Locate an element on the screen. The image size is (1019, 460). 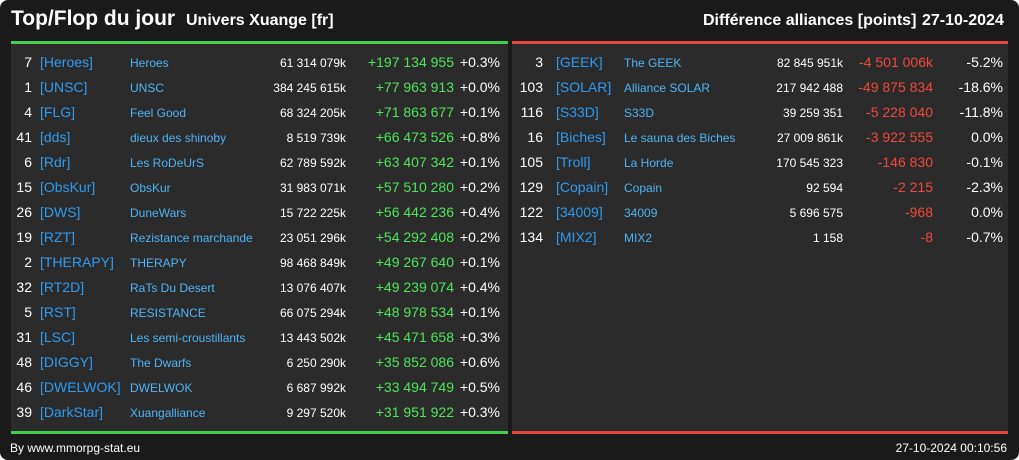
alliance-tag-link: [FLG] is located at coordinates (58, 112).